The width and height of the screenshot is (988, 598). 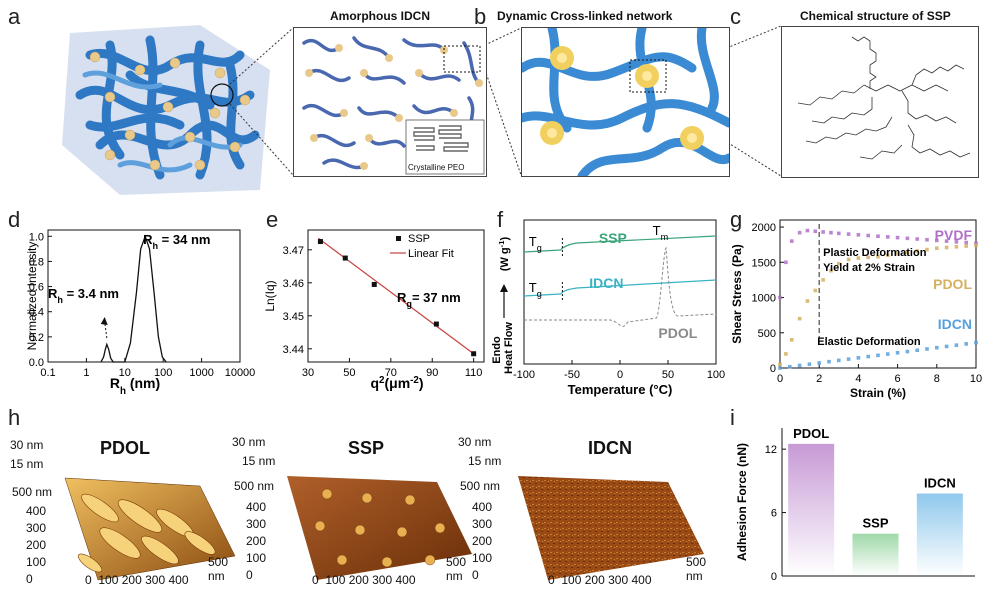 What do you see at coordinates (36, 363) in the screenshot?
I see `y-tick-label: 0.0` at bounding box center [36, 363].